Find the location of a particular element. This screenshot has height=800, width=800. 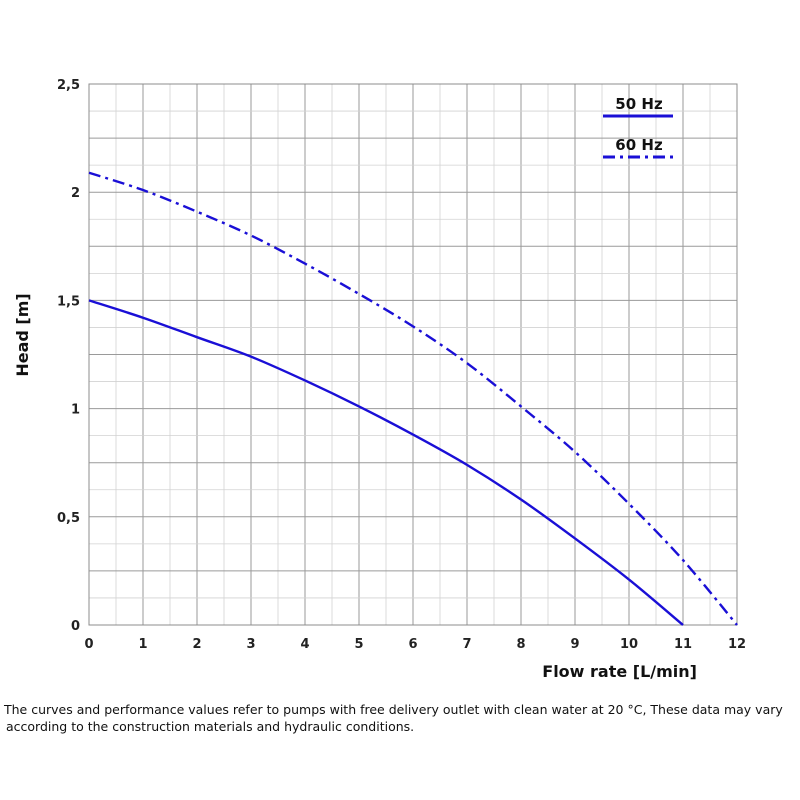

x-tick-label: 12 is located at coordinates (737, 644).